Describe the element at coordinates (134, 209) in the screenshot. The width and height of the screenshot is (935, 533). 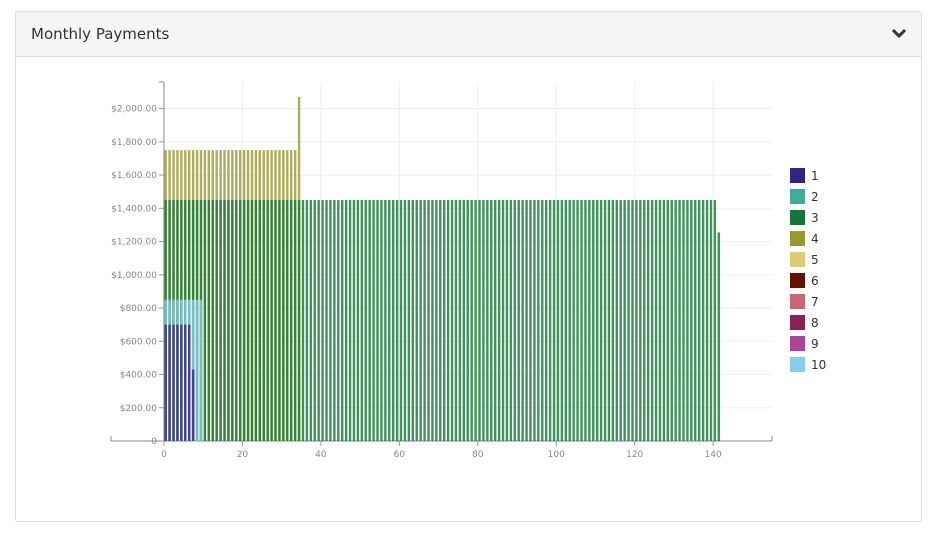
I see `y-tick-label: $1,400.00` at that location.